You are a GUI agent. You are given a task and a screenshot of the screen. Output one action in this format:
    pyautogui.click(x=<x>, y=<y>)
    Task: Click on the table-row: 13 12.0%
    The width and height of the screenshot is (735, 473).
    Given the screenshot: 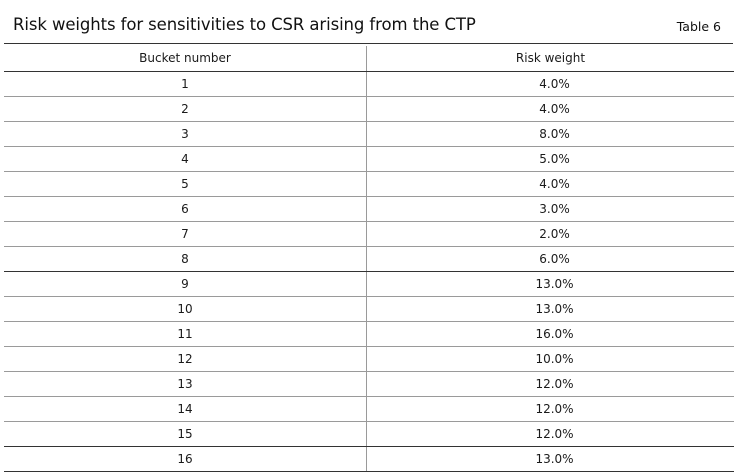 What is the action you would take?
    pyautogui.click(x=369, y=384)
    